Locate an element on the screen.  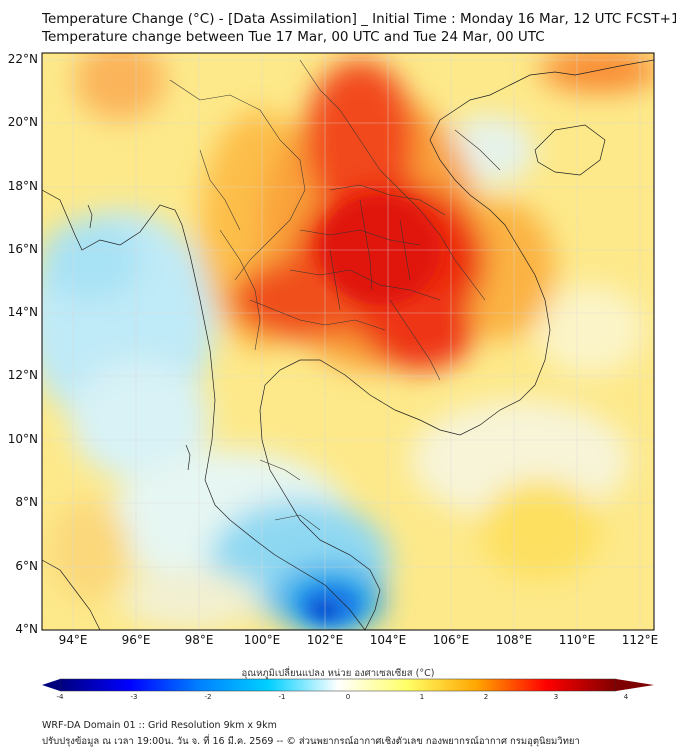
lon-label: 100°E is located at coordinates (262, 640).